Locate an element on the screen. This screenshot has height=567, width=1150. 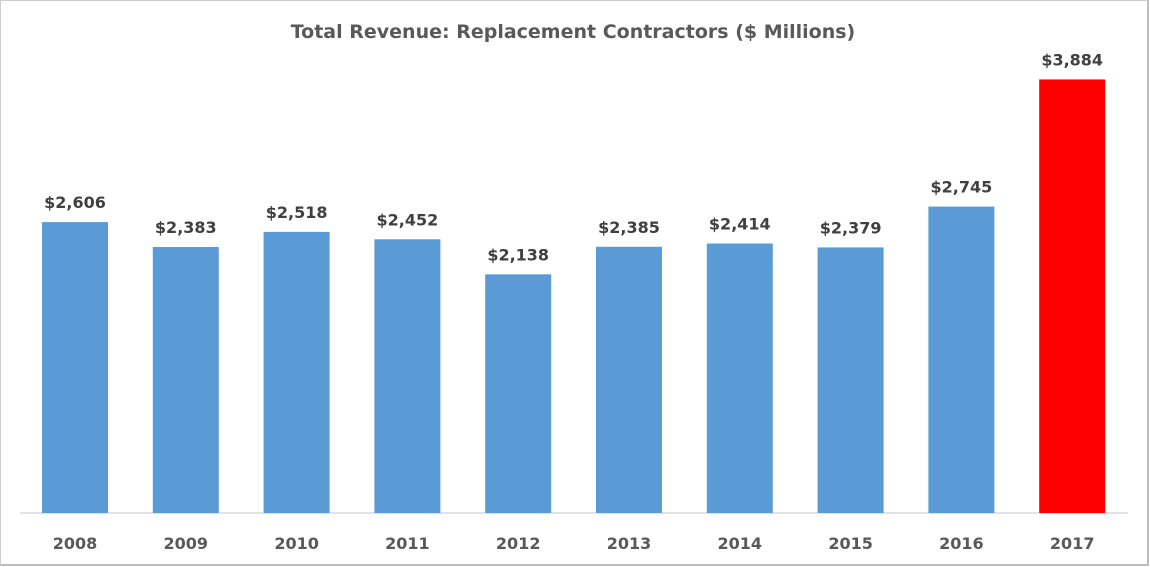
bar-2012 is located at coordinates (518, 393).